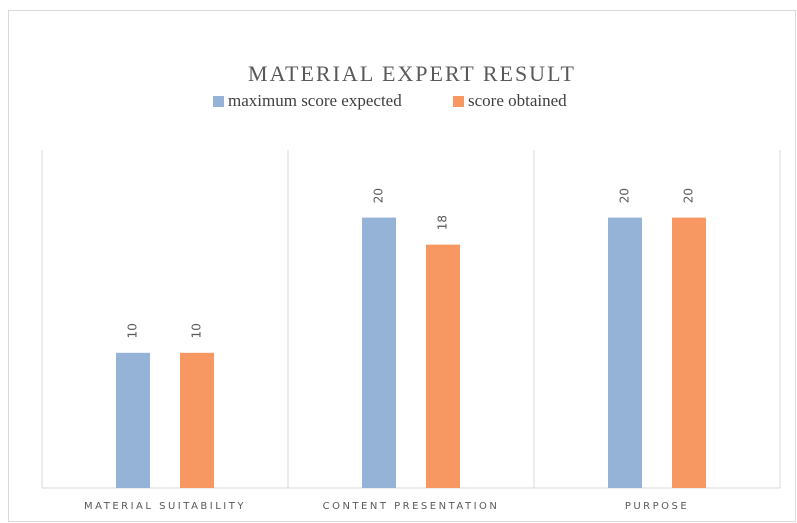  Describe the element at coordinates (165, 506) in the screenshot. I see `x-tick-label: MATERIAL SUITABILITY` at that location.